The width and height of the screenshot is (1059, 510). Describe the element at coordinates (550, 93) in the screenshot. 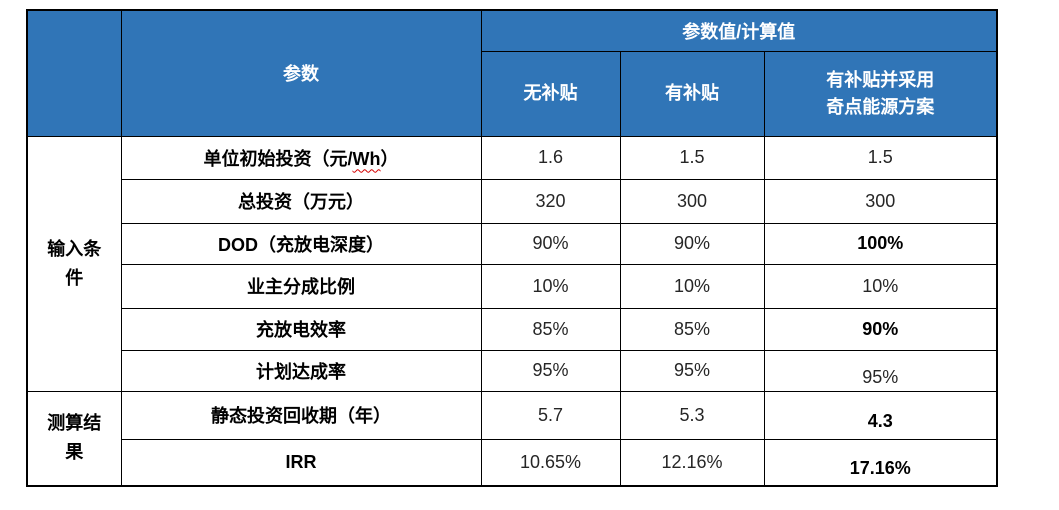

I see `scenario-header-no-subsidy: 无补贴` at that location.